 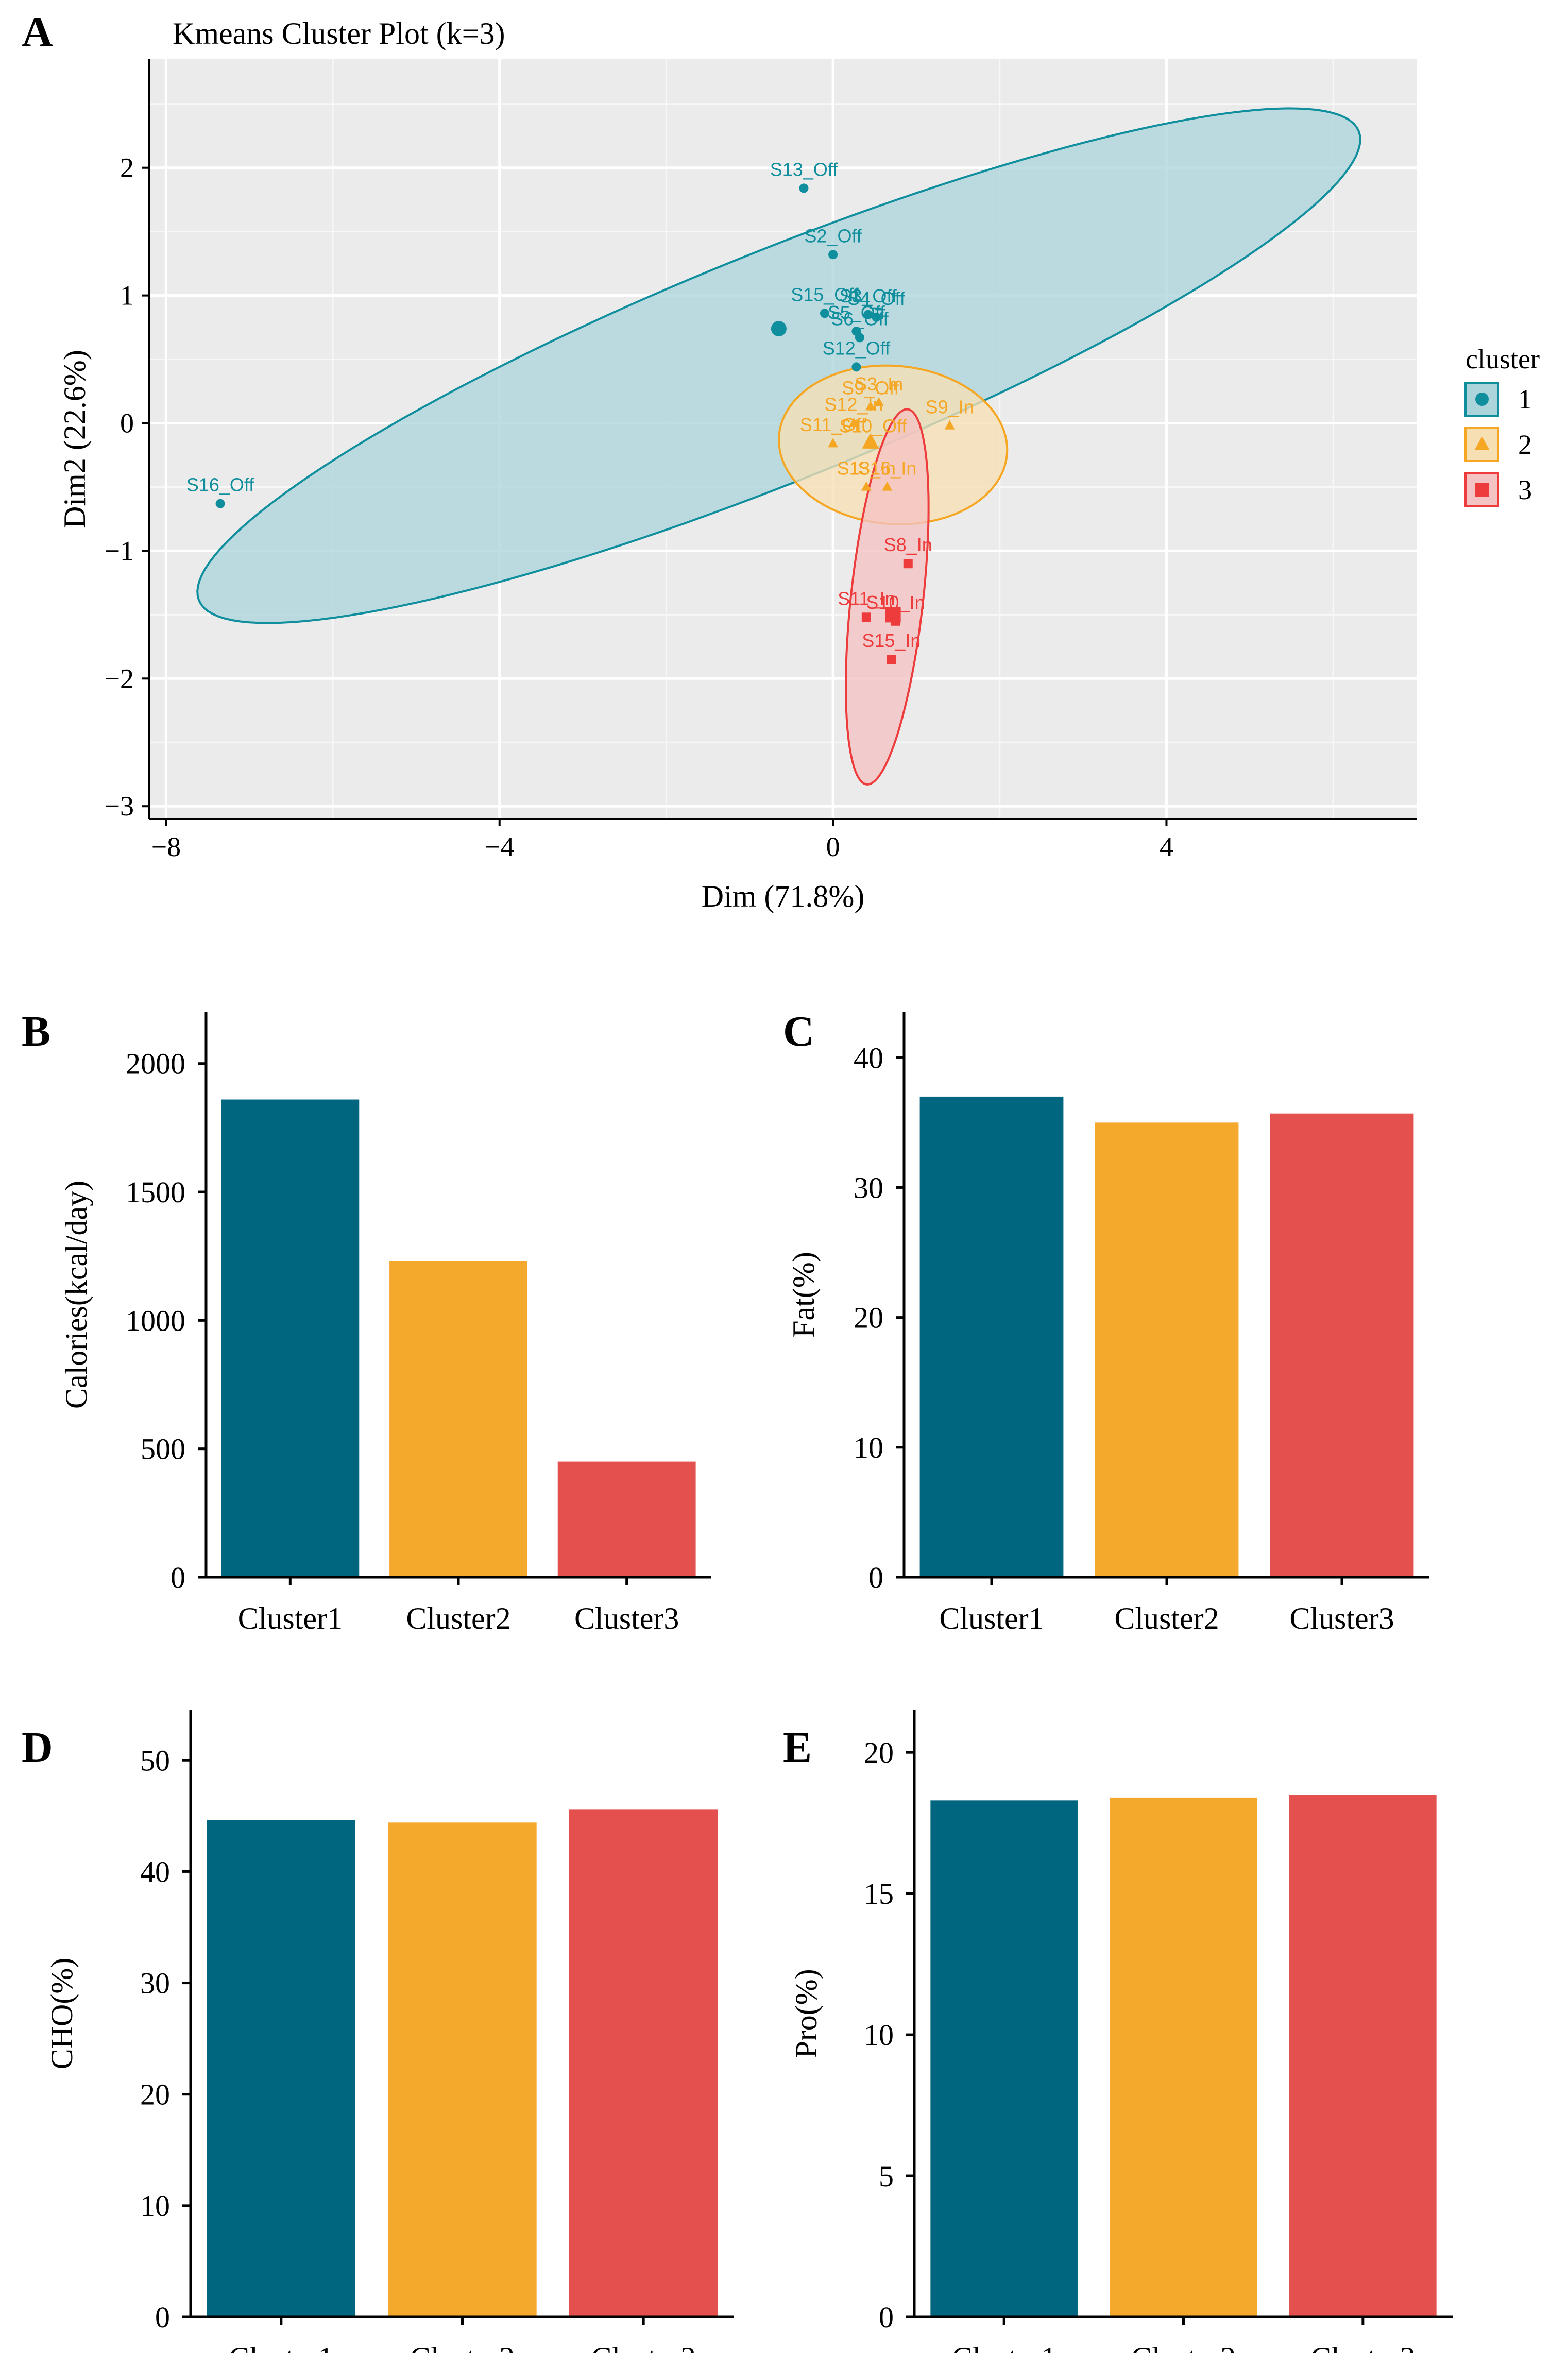 I want to click on y-tick-label: 50, so click(x=155, y=1760).